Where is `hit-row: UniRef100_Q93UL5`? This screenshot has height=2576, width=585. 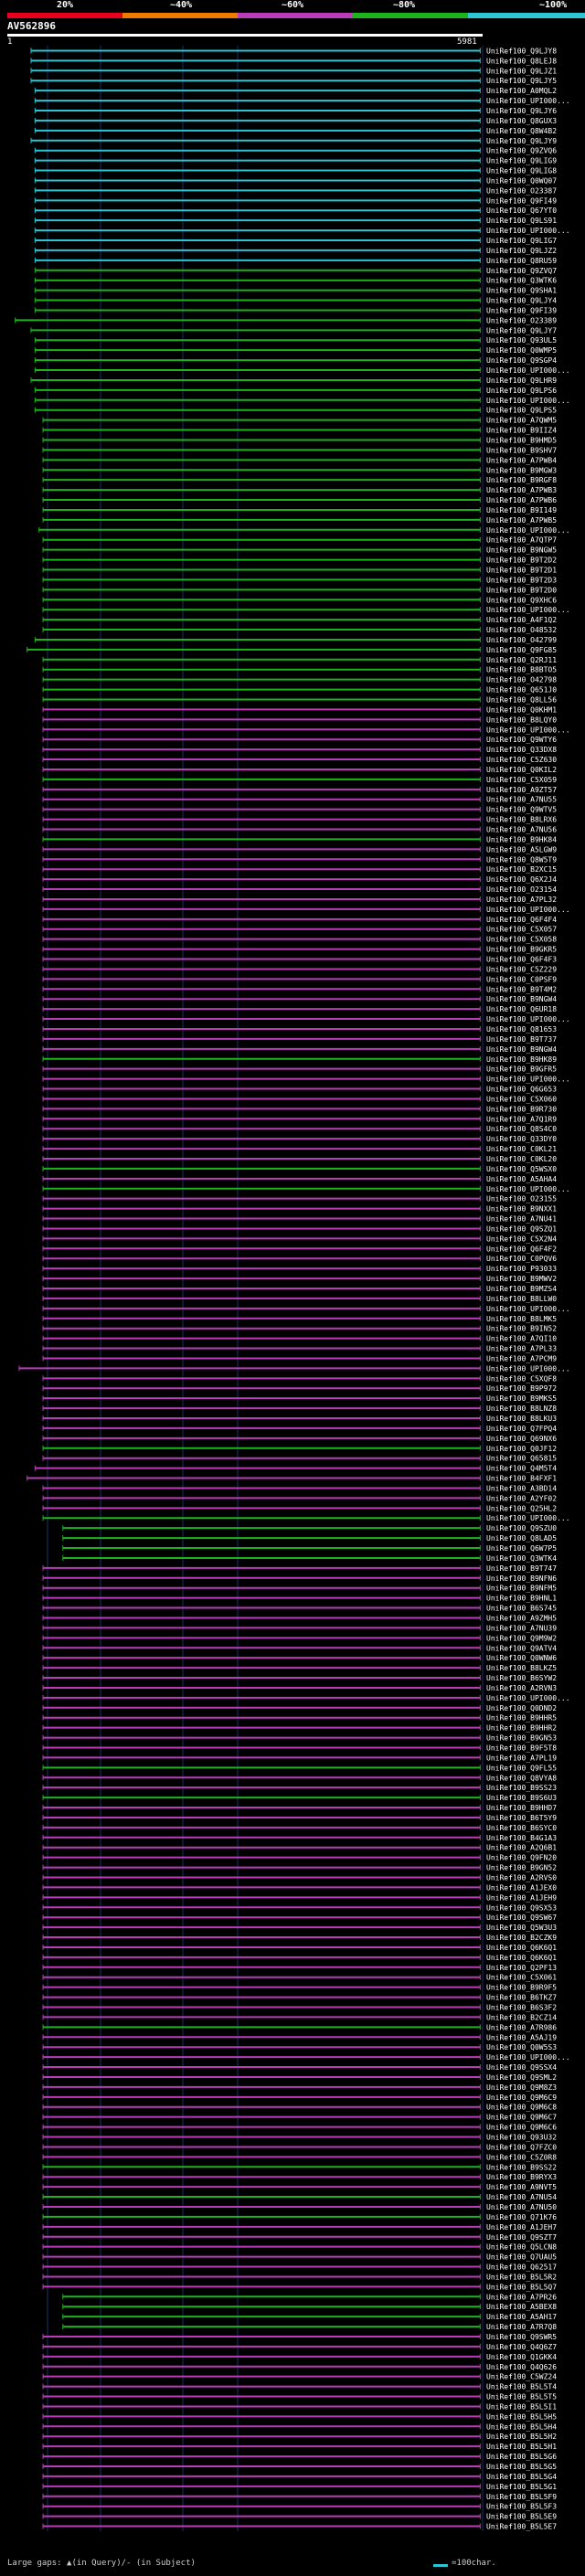
hit-row: UniRef100_Q93UL5 is located at coordinates (296, 340).